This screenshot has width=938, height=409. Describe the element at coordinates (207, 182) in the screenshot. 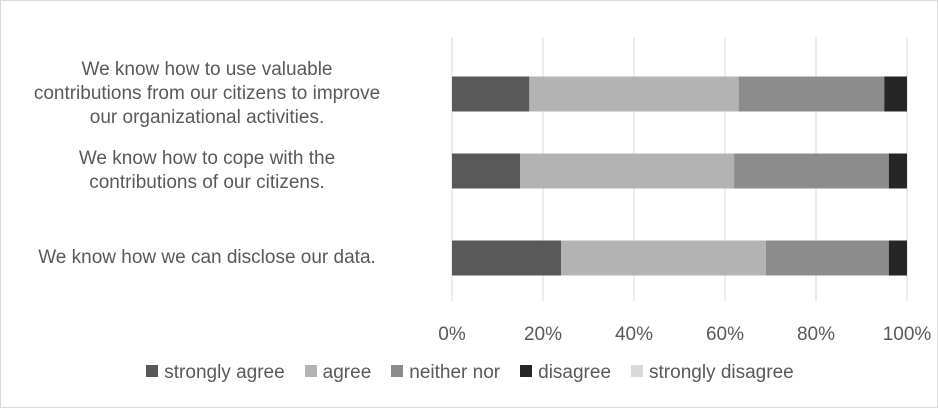

I see `category-label-line: contributions of our citizens.` at that location.